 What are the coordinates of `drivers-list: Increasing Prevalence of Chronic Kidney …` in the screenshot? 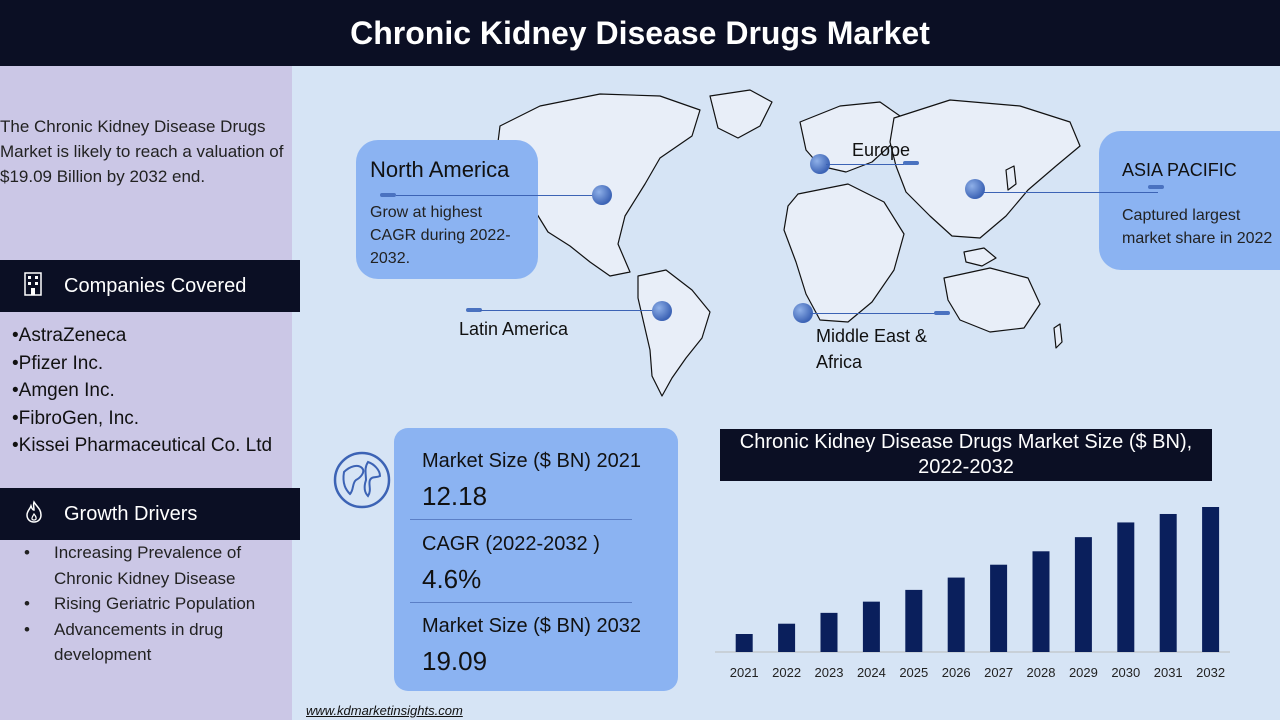 It's located at (154, 604).